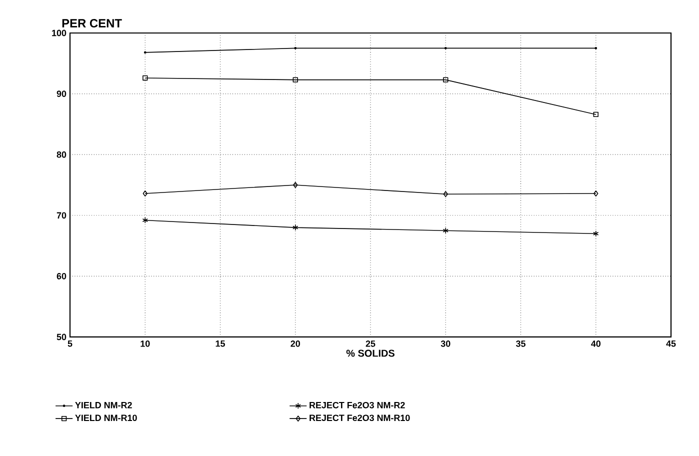  What do you see at coordinates (370, 353) in the screenshot?
I see `x-axis-title: % SOLIDS` at bounding box center [370, 353].